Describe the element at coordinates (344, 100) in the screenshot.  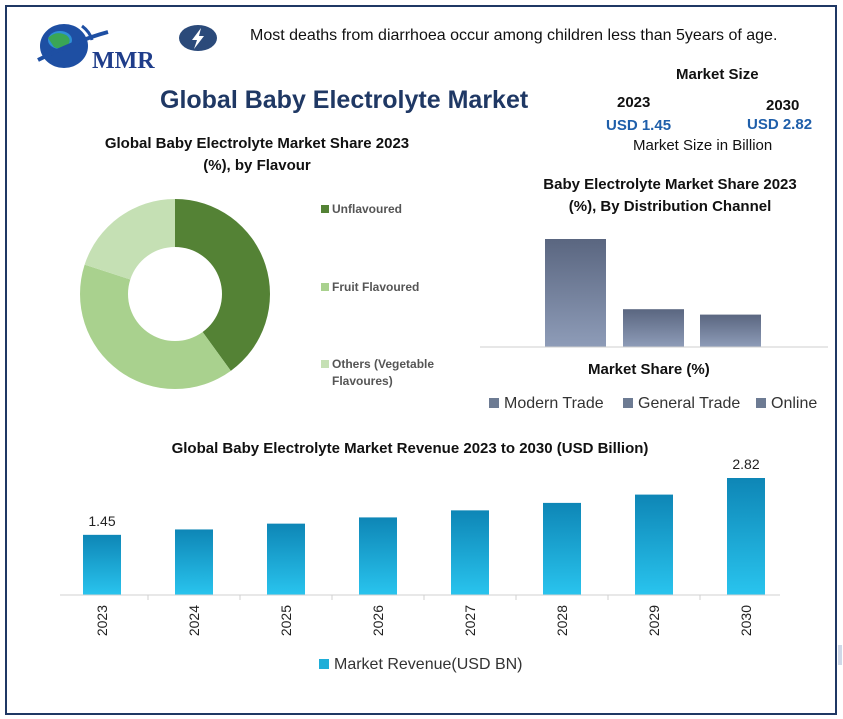
I see `page-title: Global Baby Electrolyte Market` at that location.